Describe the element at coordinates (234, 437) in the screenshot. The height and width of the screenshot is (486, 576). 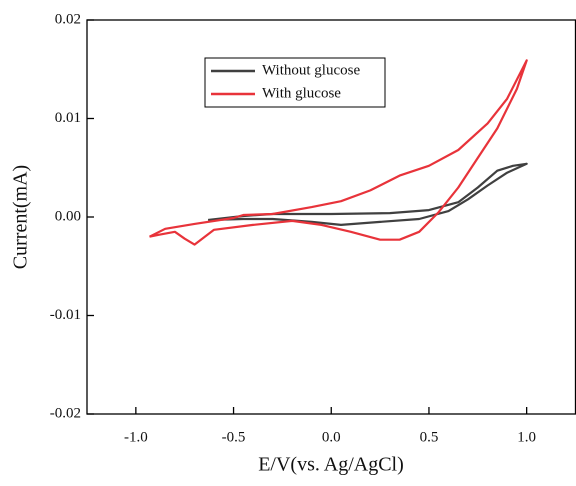
I see `x-tick-label: -0.5` at that location.